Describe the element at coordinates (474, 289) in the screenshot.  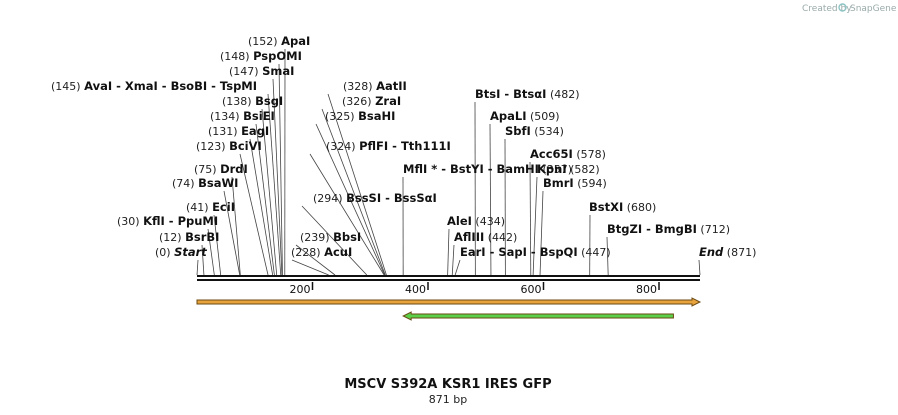
I see `ruler-ticks: 200 400 600 800` at that location.